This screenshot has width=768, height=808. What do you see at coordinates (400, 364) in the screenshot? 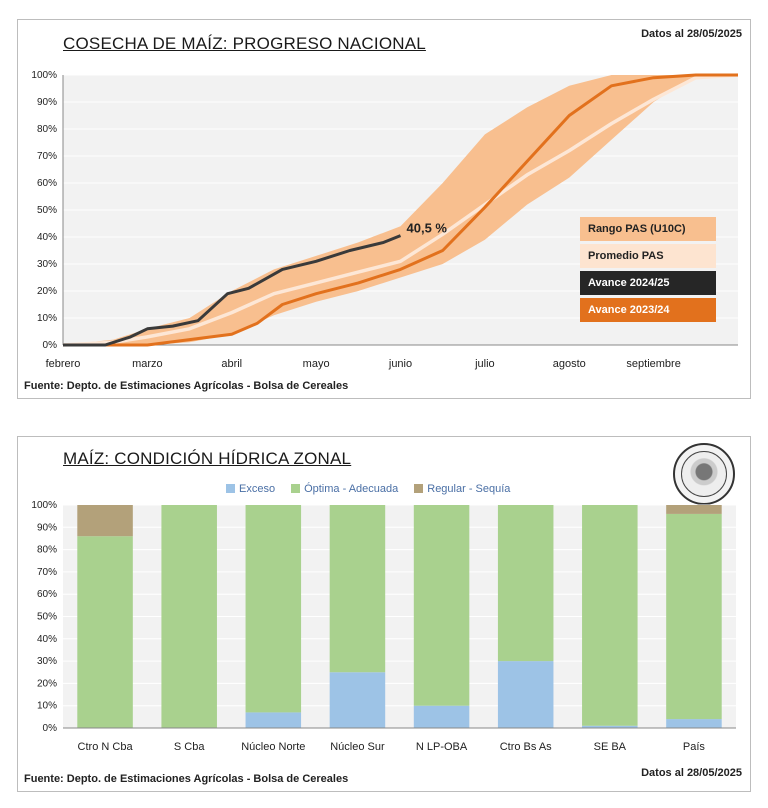
I see `x-tick-label: junio` at bounding box center [400, 364].